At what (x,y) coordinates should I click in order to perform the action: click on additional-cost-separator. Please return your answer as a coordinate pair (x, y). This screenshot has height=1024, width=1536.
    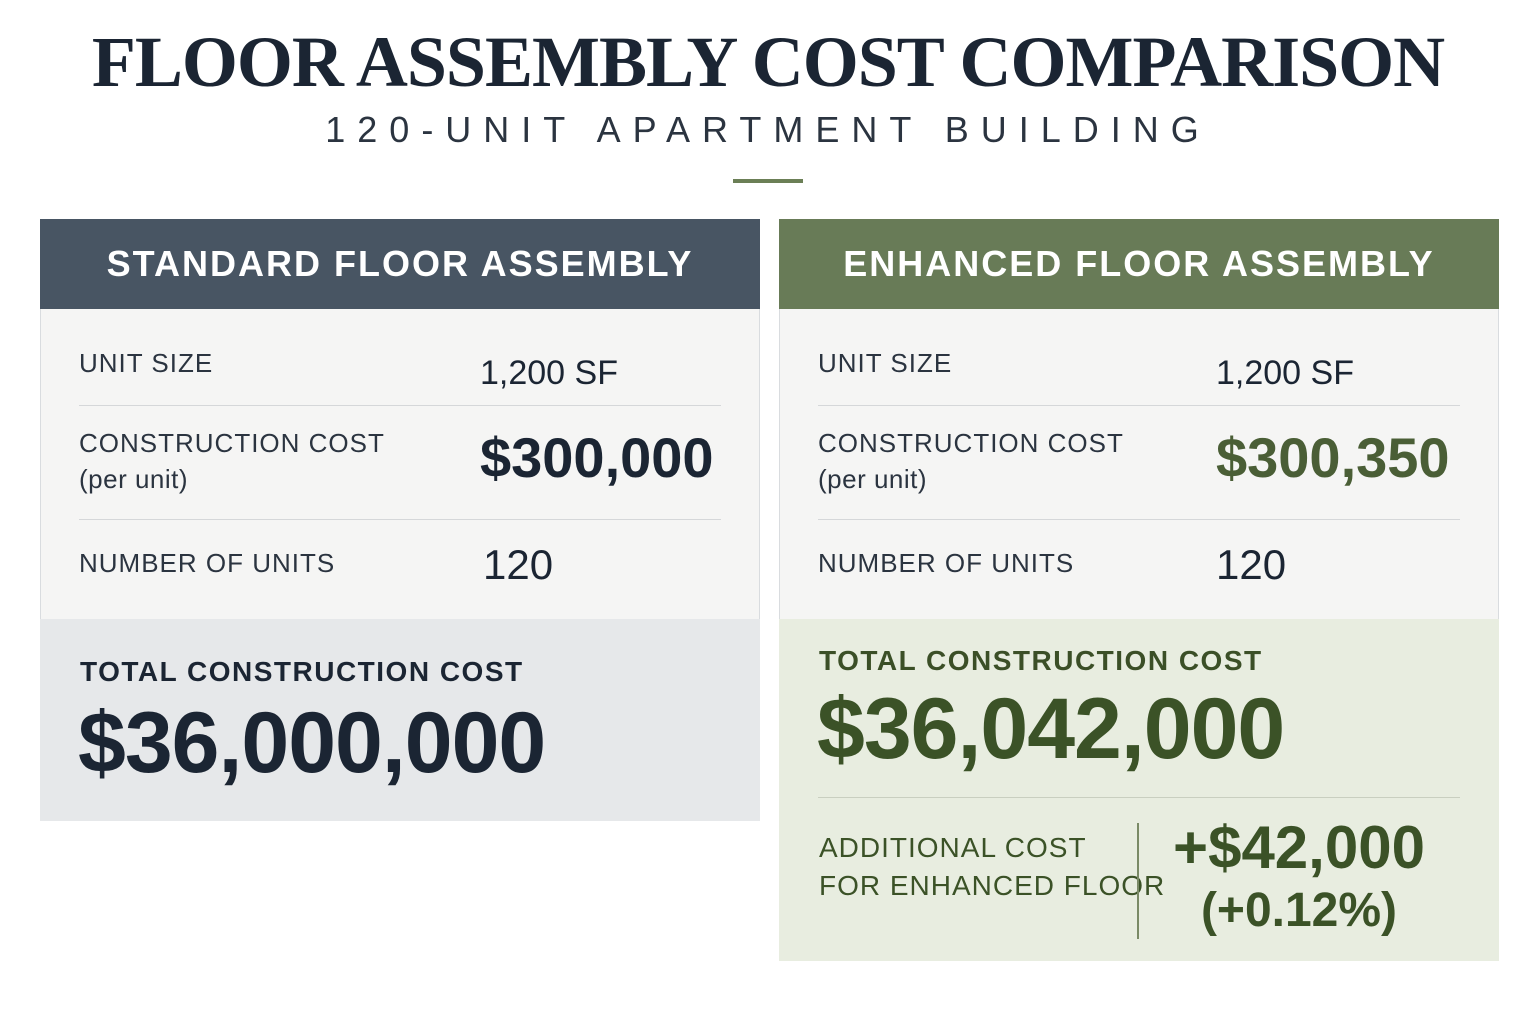
    Looking at the image, I should click on (1138, 881).